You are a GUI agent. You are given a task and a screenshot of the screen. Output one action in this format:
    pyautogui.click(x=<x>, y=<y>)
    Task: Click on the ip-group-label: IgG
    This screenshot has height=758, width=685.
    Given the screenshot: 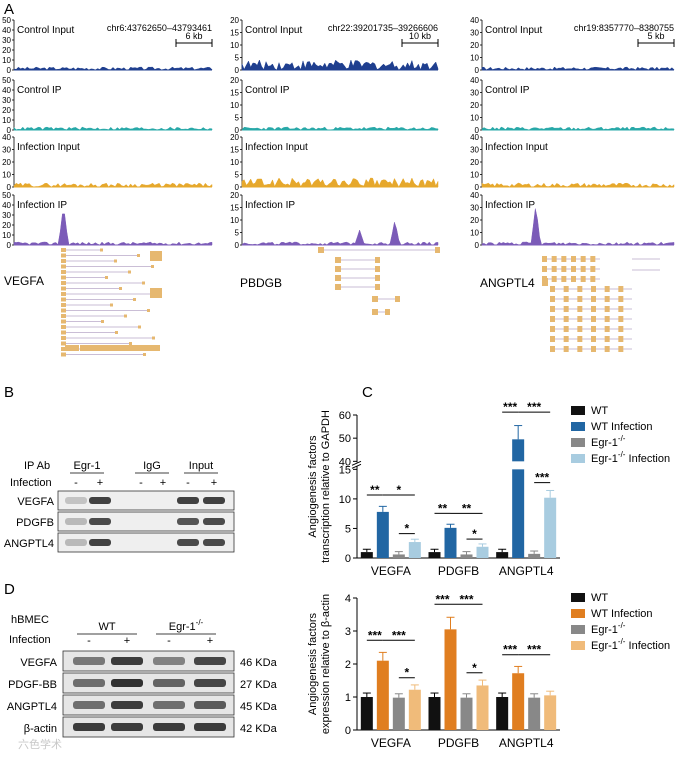 What is the action you would take?
    pyautogui.click(x=152, y=466)
    